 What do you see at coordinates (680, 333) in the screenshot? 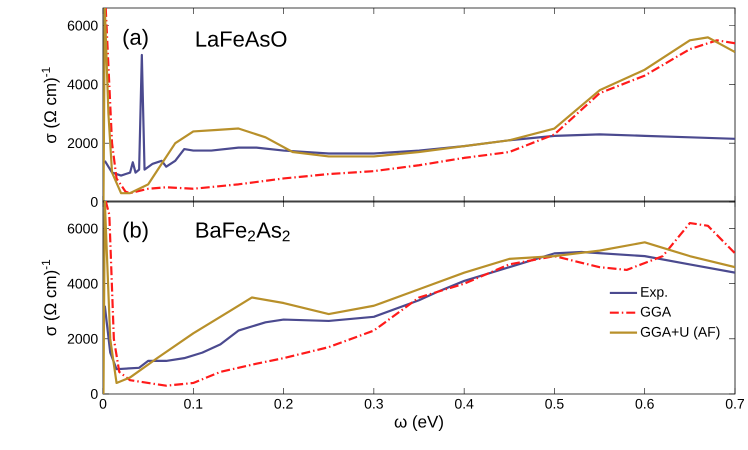
I see `legend-label: GGA+U (AF)` at bounding box center [680, 333].